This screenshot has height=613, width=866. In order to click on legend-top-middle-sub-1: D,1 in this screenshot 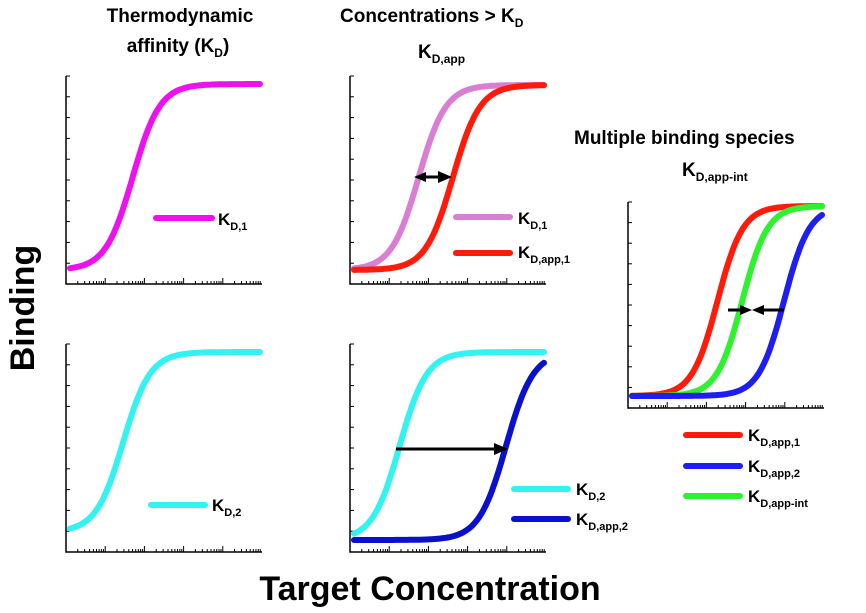, I will do `click(538, 226)`.